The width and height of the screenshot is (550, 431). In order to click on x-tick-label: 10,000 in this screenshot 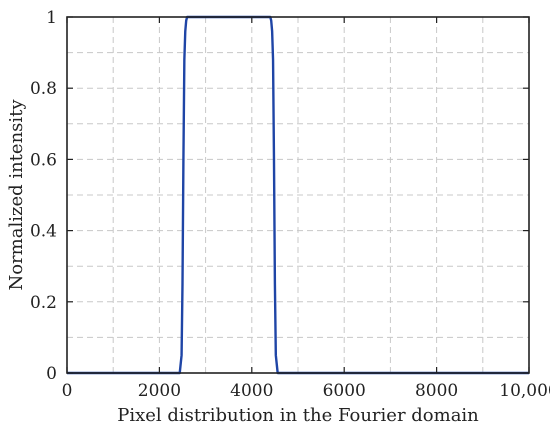, I will do `click(524, 391)`.